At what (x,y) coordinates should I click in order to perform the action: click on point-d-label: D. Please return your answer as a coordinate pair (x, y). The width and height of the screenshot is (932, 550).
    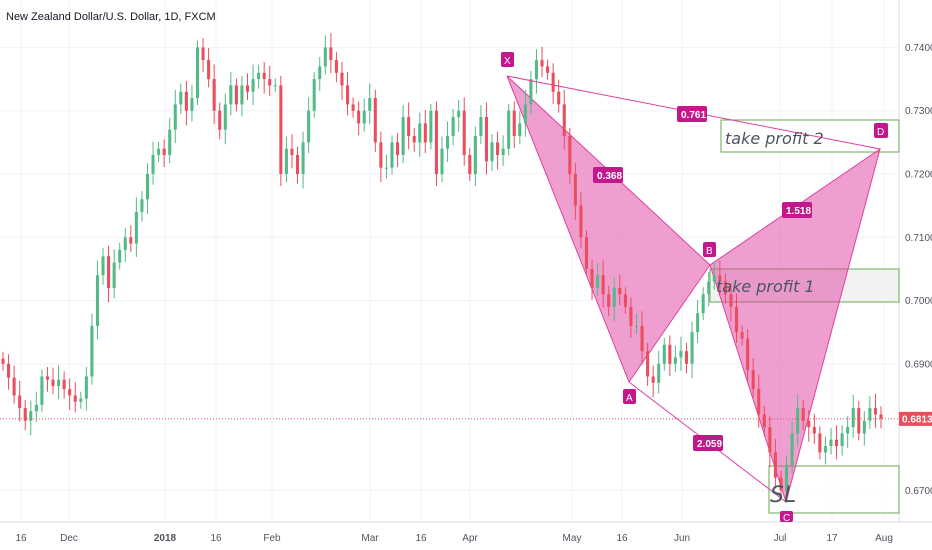
    Looking at the image, I should click on (880, 132).